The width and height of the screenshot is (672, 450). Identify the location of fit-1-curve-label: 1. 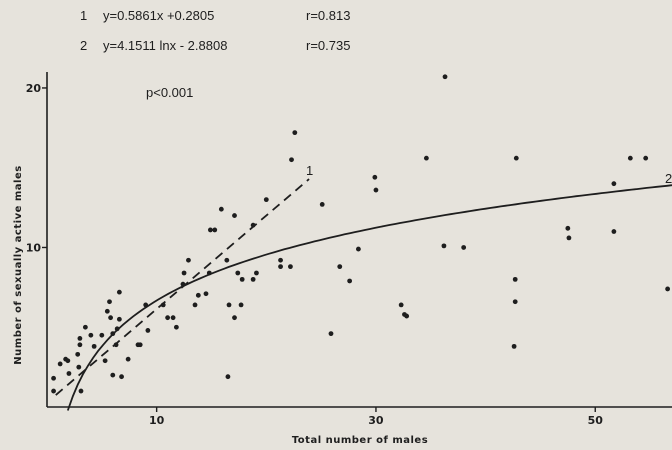
(309, 170).